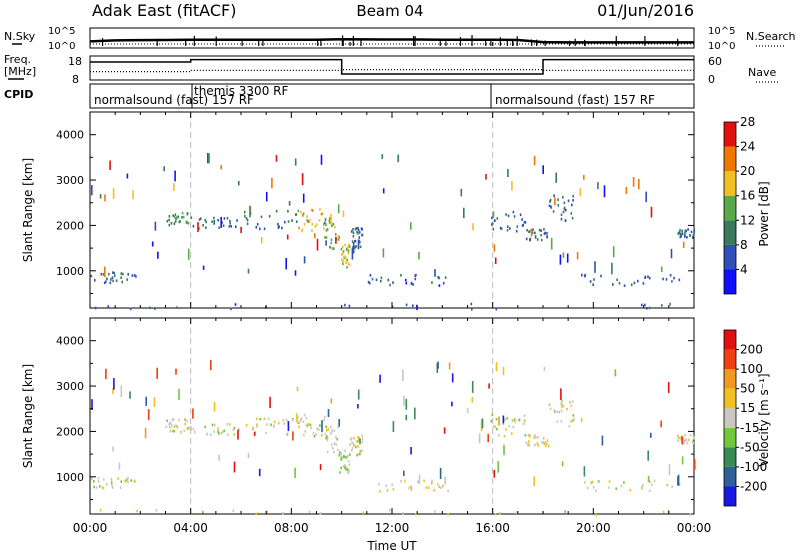 This screenshot has height=554, width=800. I want to click on colorbar-tick-label: 24, so click(747, 147).